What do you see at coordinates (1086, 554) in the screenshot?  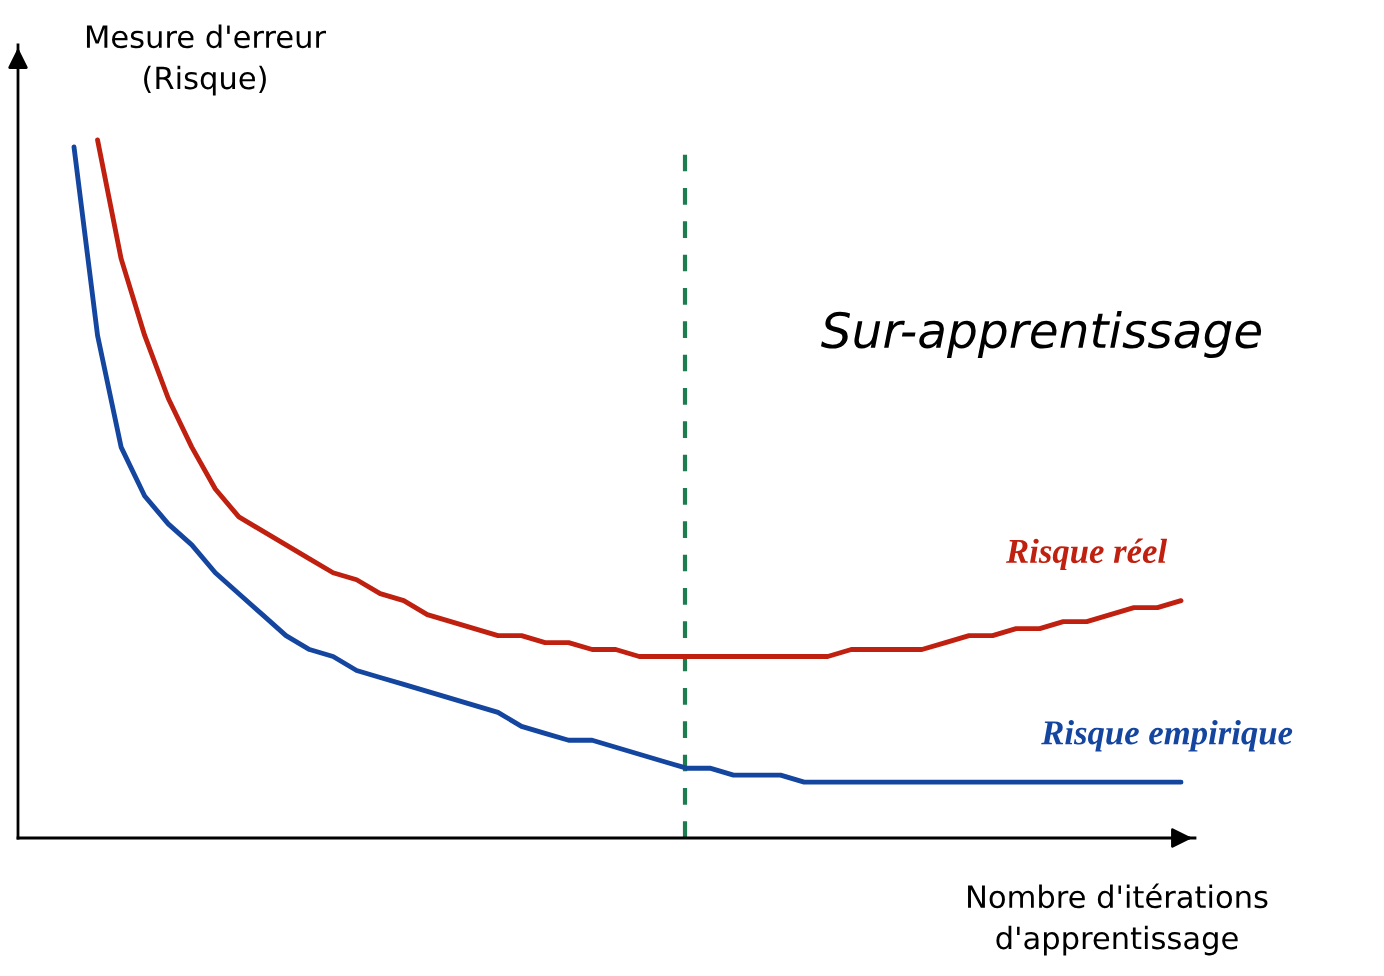 I see `series-label: Risque réel` at bounding box center [1086, 554].